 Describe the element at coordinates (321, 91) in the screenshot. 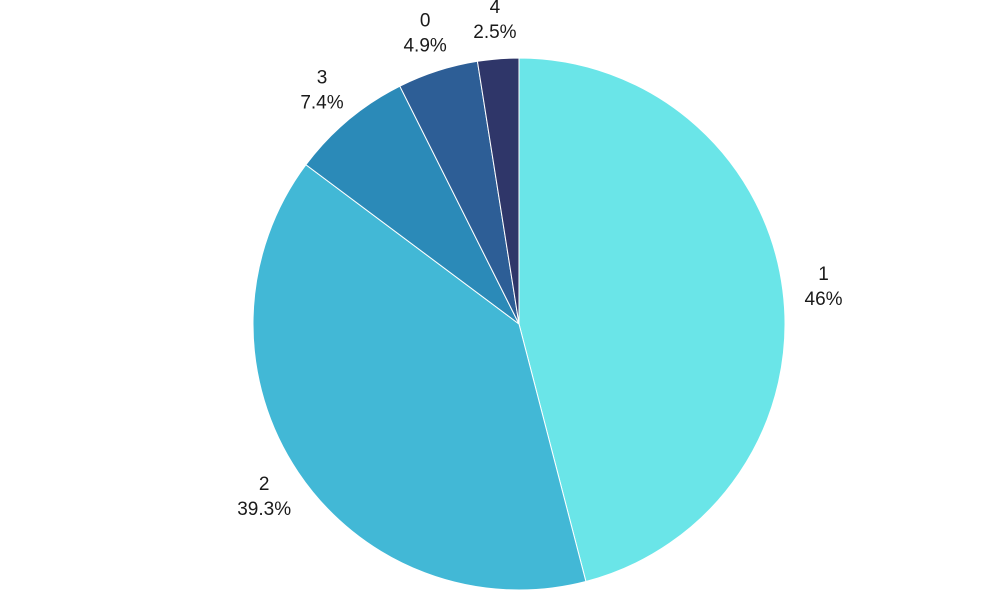

I see `slice-label-3: 3 7.4%` at that location.